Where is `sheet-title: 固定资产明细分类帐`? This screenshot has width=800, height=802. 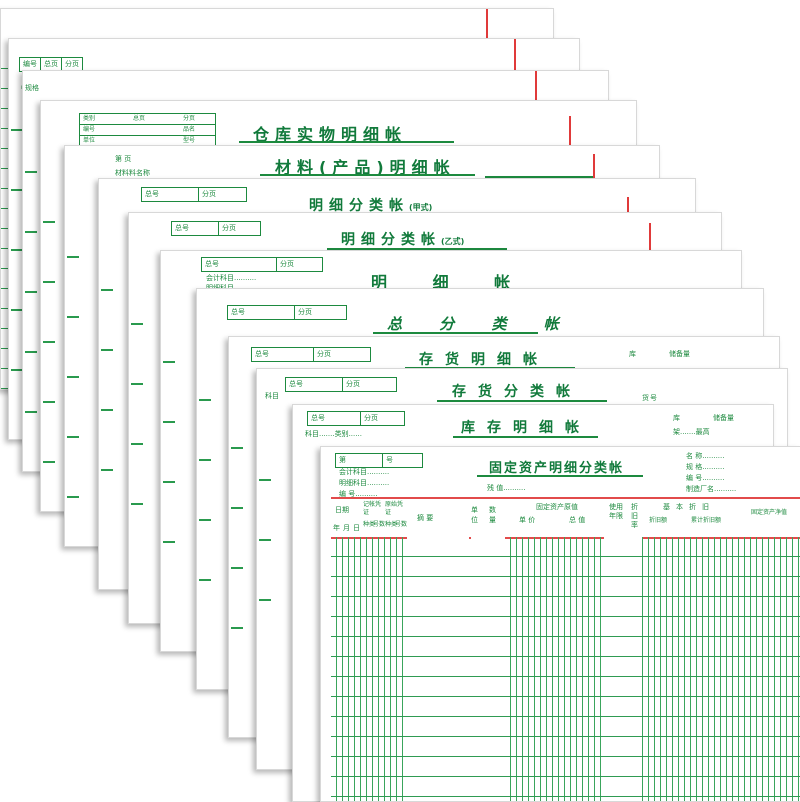
sheet-title: 固定资产明细分类帐 is located at coordinates (557, 468).